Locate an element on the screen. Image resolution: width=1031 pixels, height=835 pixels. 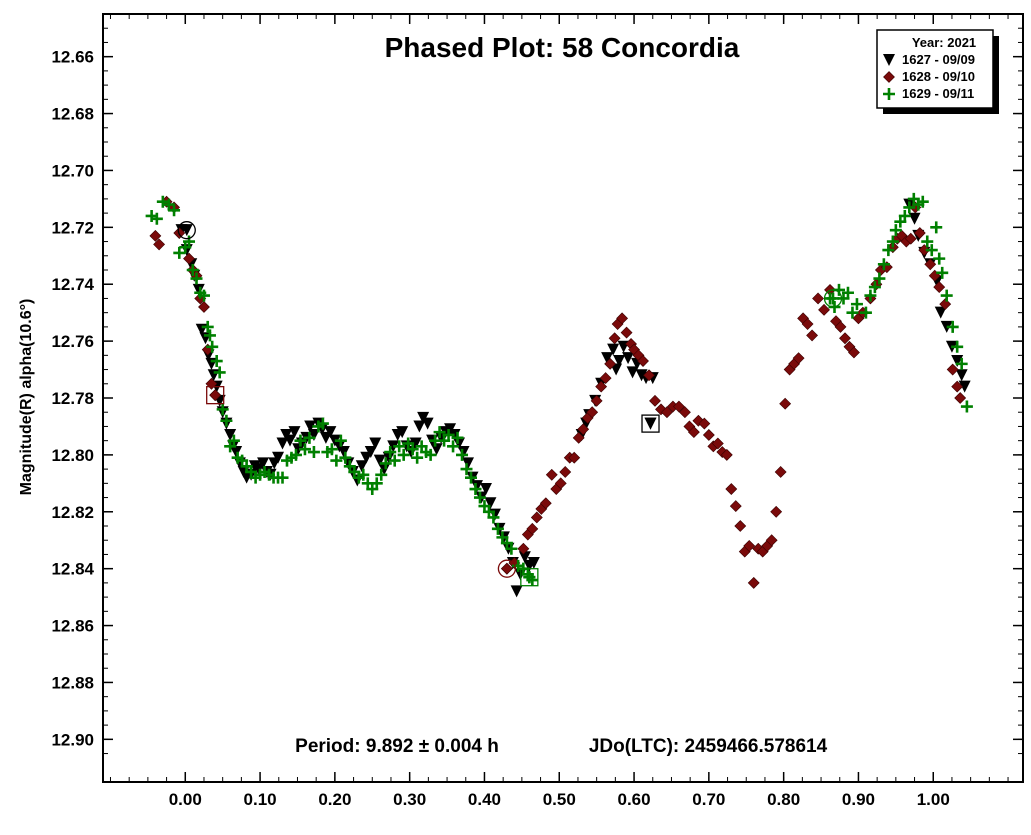
y-tick-label: 12.84 is located at coordinates (72, 569).